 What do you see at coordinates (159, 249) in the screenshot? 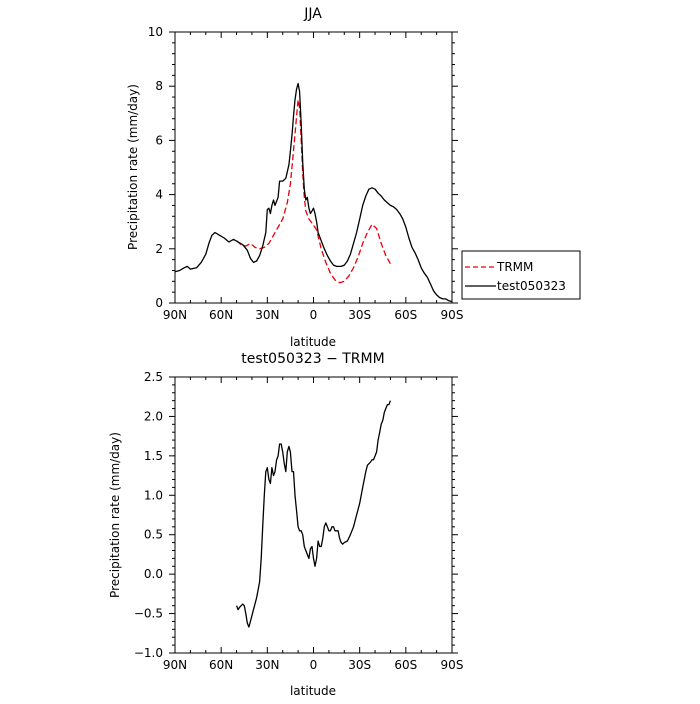
I see `y-tick-label: 2` at bounding box center [159, 249].